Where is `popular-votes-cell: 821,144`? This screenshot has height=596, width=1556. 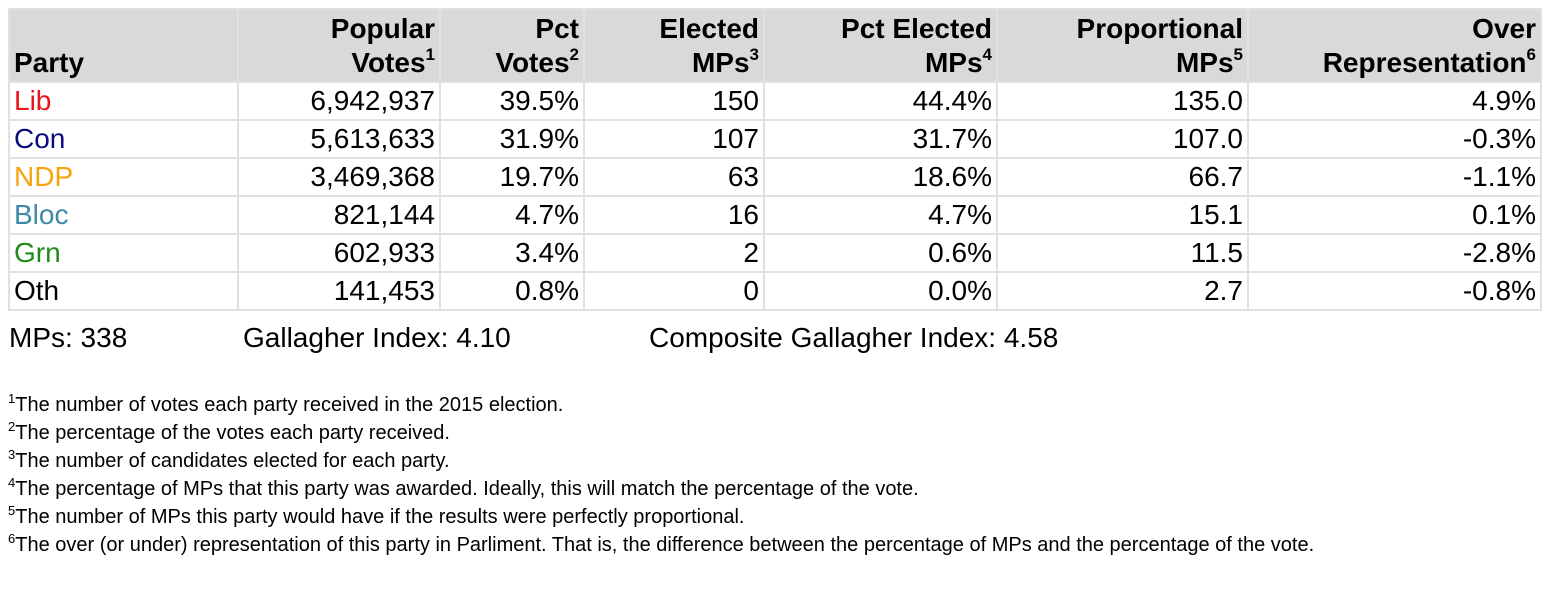
popular-votes-cell: 821,144 is located at coordinates (339, 215).